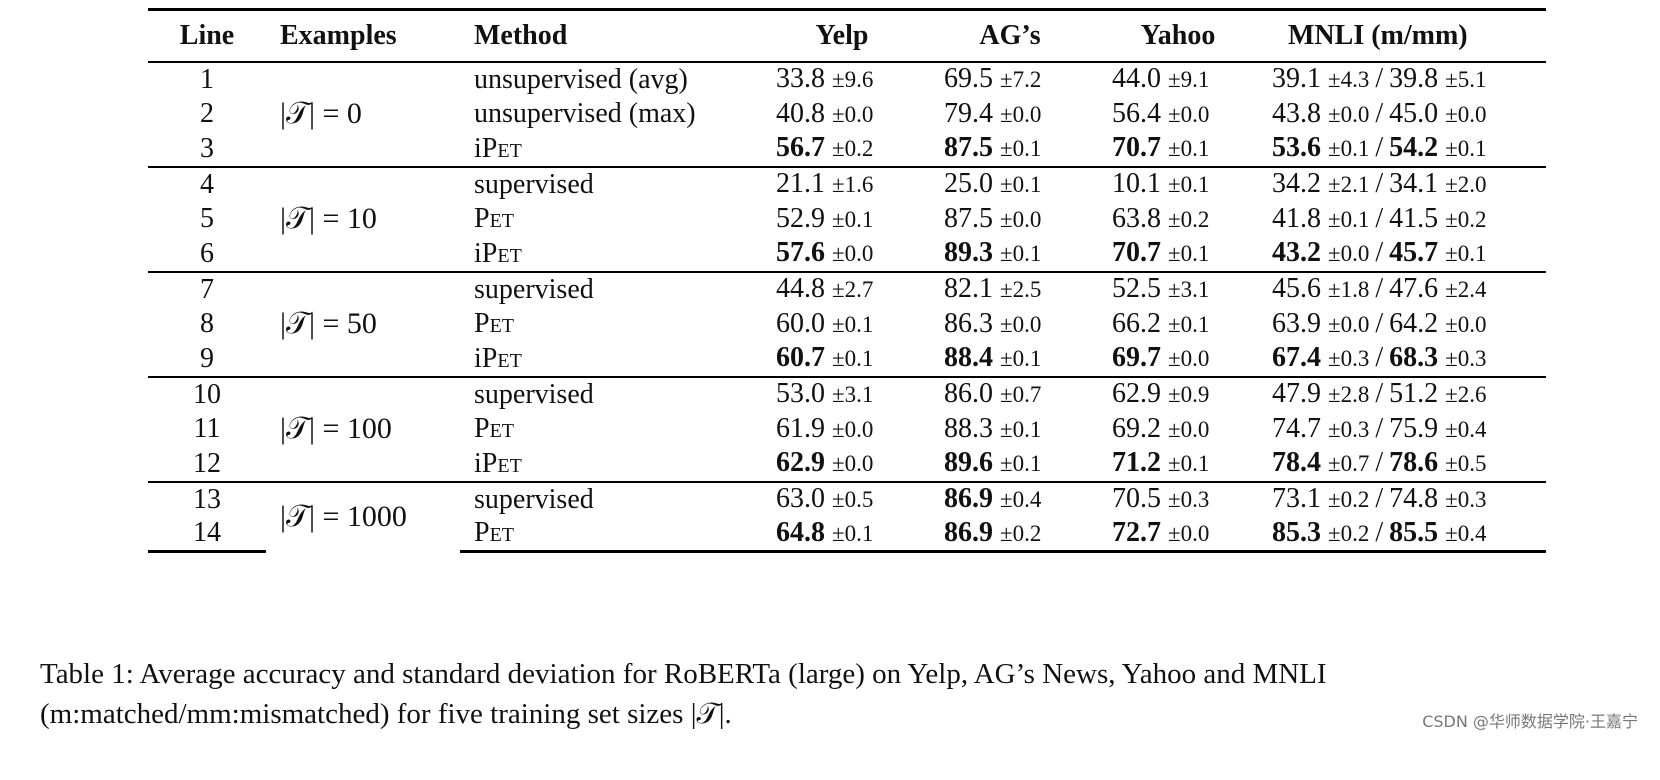  Describe the element at coordinates (1466, 394) in the screenshot. I see `mnli-mm-sd: ±2.6` at that location.